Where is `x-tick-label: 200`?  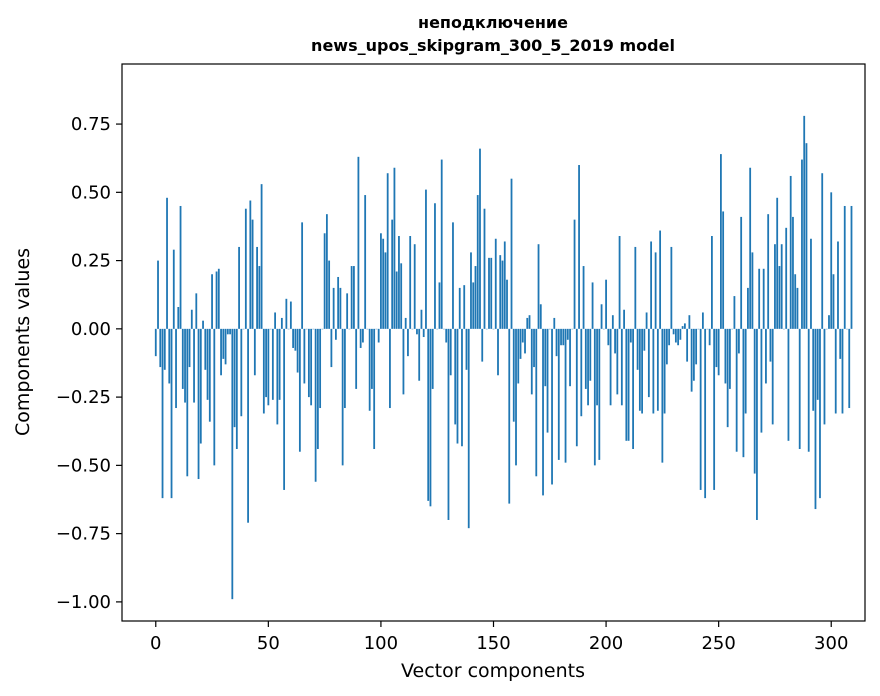 x-tick-label: 200 is located at coordinates (606, 643).